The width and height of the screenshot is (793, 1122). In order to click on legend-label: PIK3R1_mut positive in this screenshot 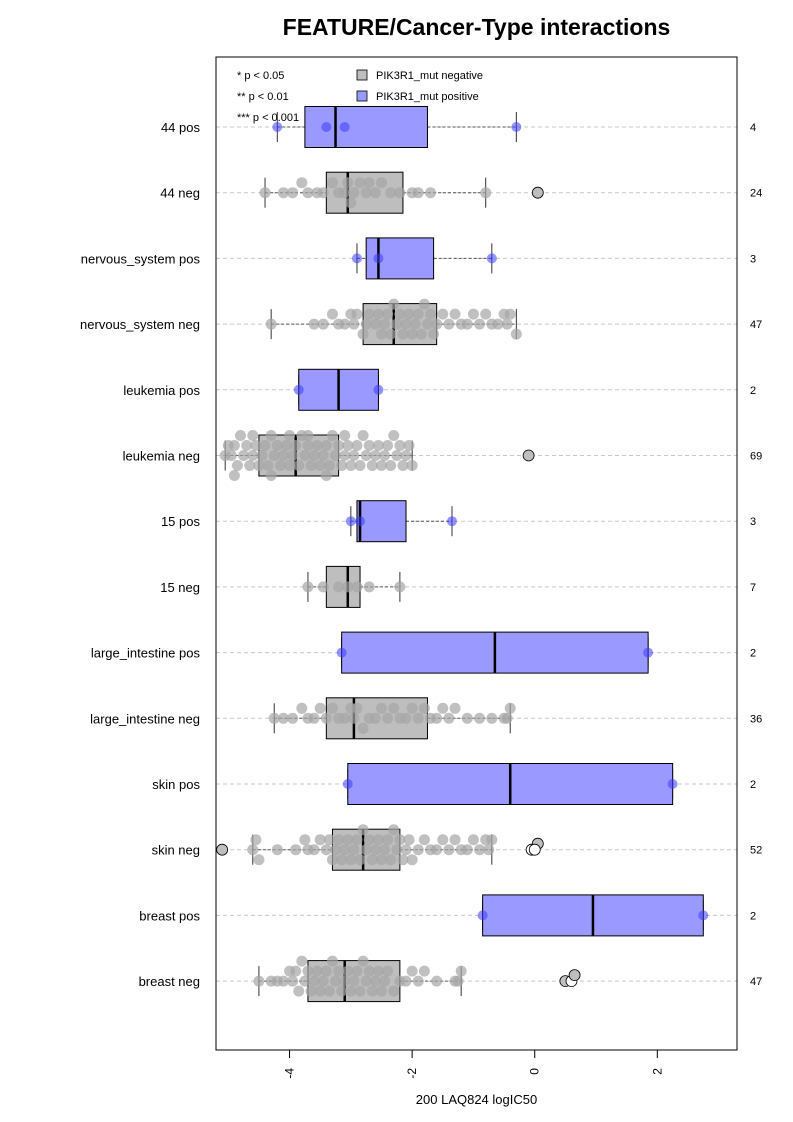, I will do `click(427, 97)`.